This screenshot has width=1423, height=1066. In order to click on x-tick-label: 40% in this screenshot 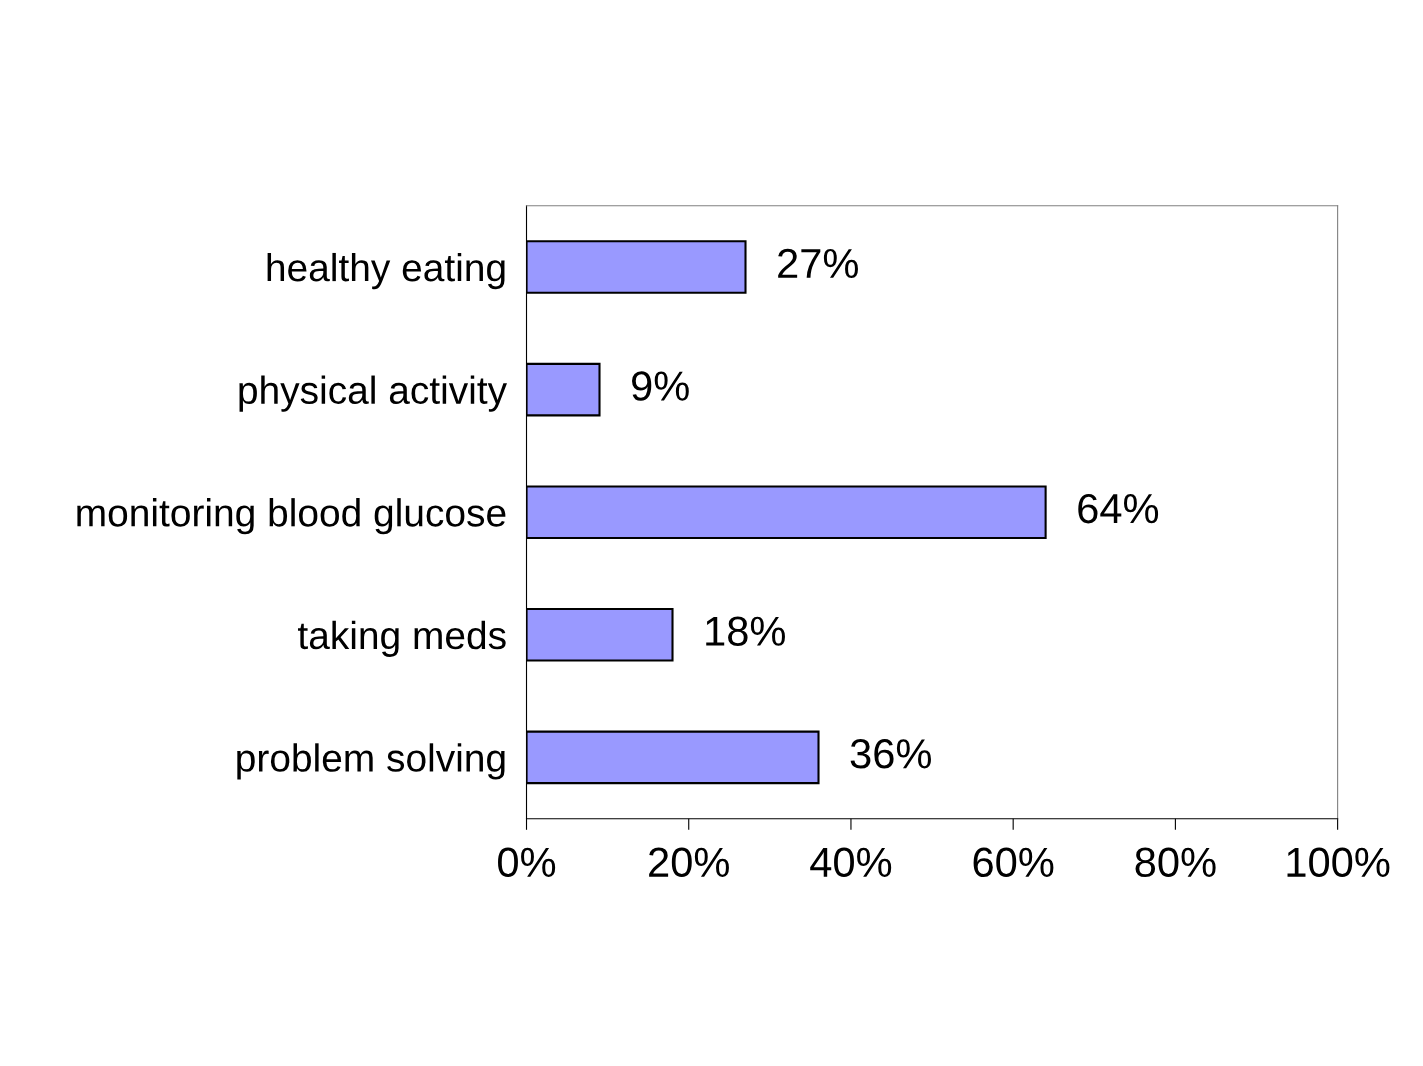, I will do `click(851, 862)`.